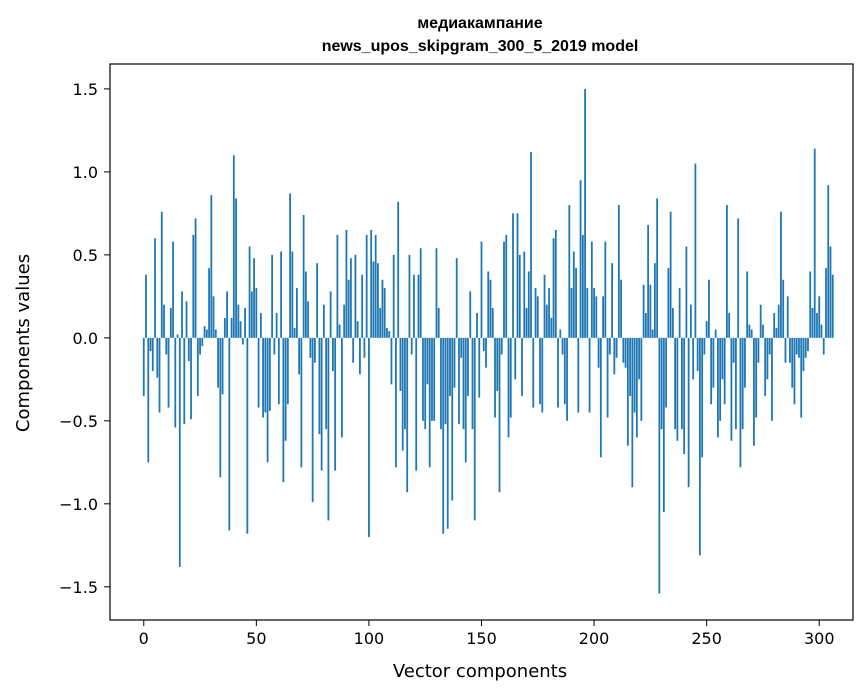 The height and width of the screenshot is (700, 867). Describe the element at coordinates (84, 338) in the screenshot. I see `y-axis-ticks: −1.5 −1.0 −0.5 0.0 0.5 1.0 1.5` at that location.